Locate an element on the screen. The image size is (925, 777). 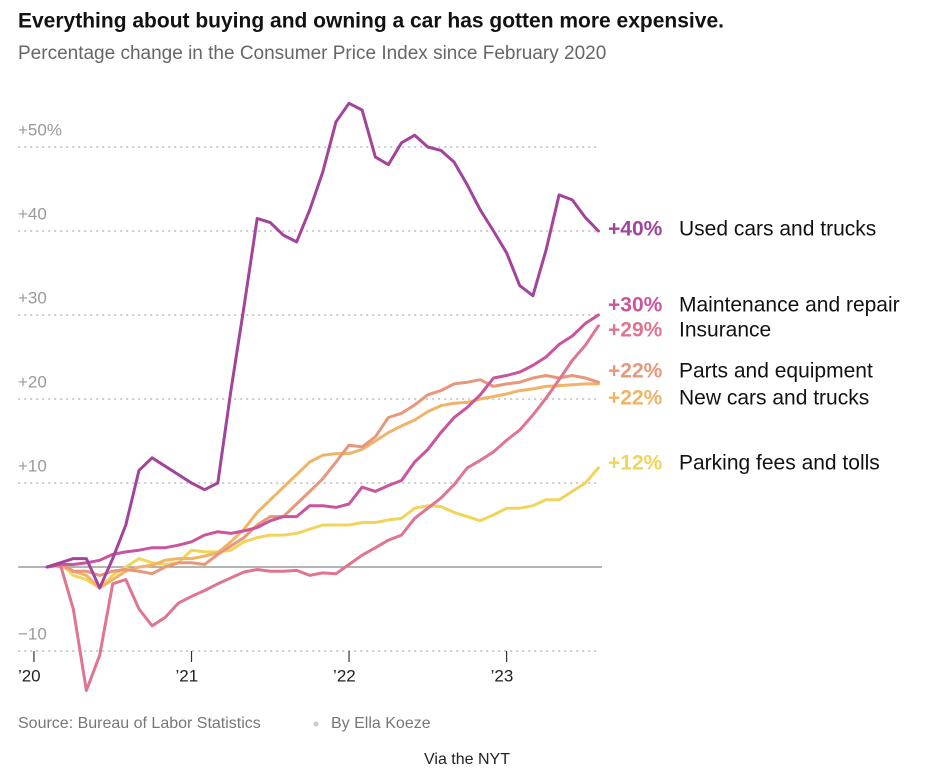
y-tick-label: −10 is located at coordinates (32, 633).